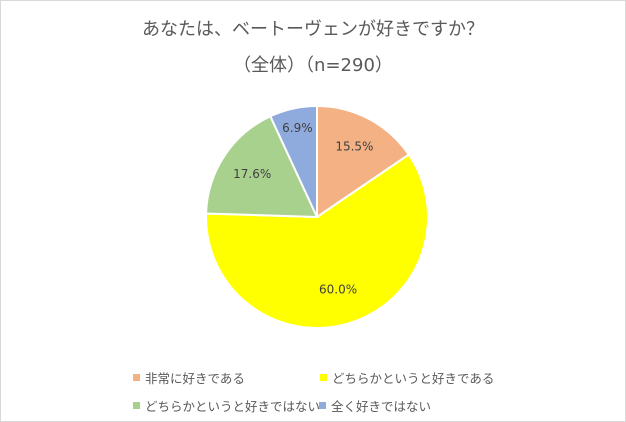 The image size is (626, 422). I want to click on slice-somewhat-dislike, so click(262, 166).